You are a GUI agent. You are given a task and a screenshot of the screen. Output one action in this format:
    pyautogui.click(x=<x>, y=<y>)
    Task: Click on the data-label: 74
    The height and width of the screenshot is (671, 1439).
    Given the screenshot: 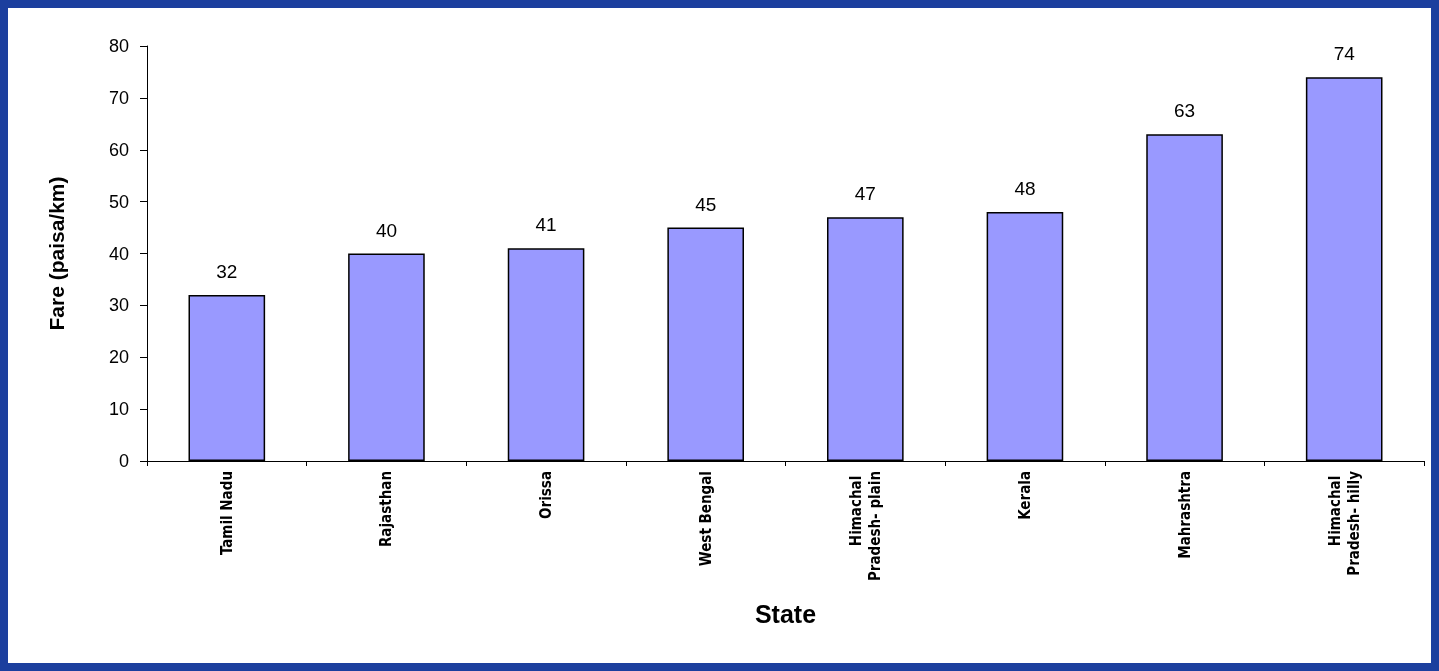 What is the action you would take?
    pyautogui.click(x=1344, y=54)
    